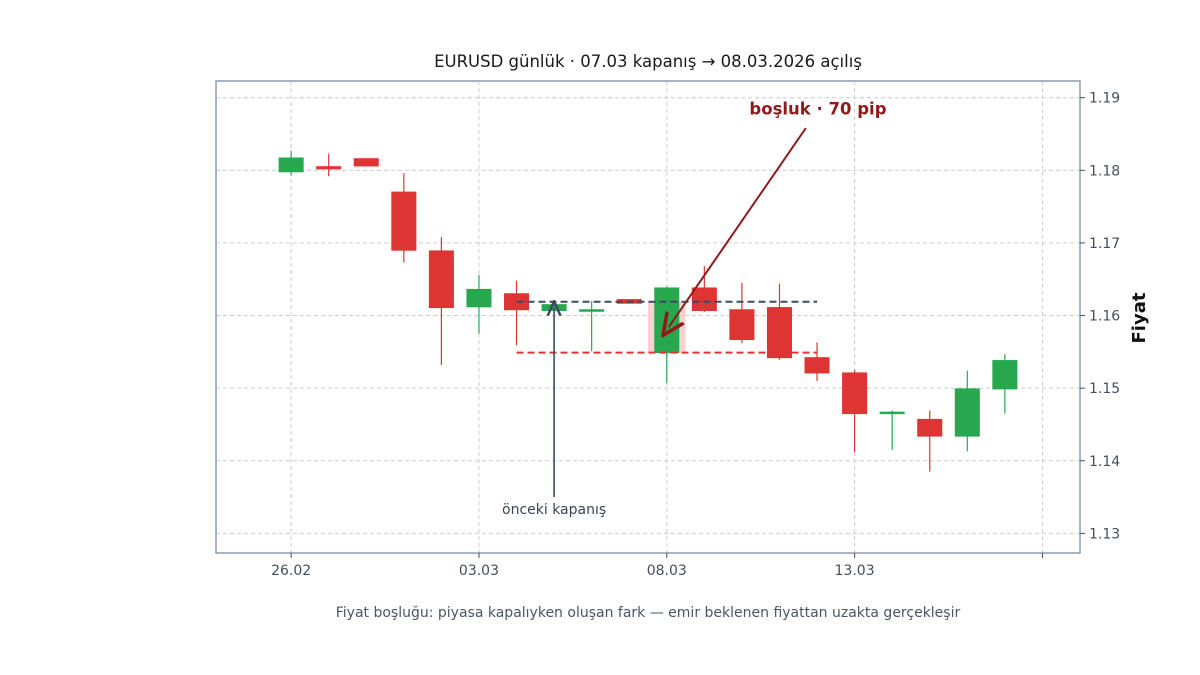  What do you see at coordinates (667, 571) in the screenshot?
I see `x-tick-label: 08.03` at bounding box center [667, 571].